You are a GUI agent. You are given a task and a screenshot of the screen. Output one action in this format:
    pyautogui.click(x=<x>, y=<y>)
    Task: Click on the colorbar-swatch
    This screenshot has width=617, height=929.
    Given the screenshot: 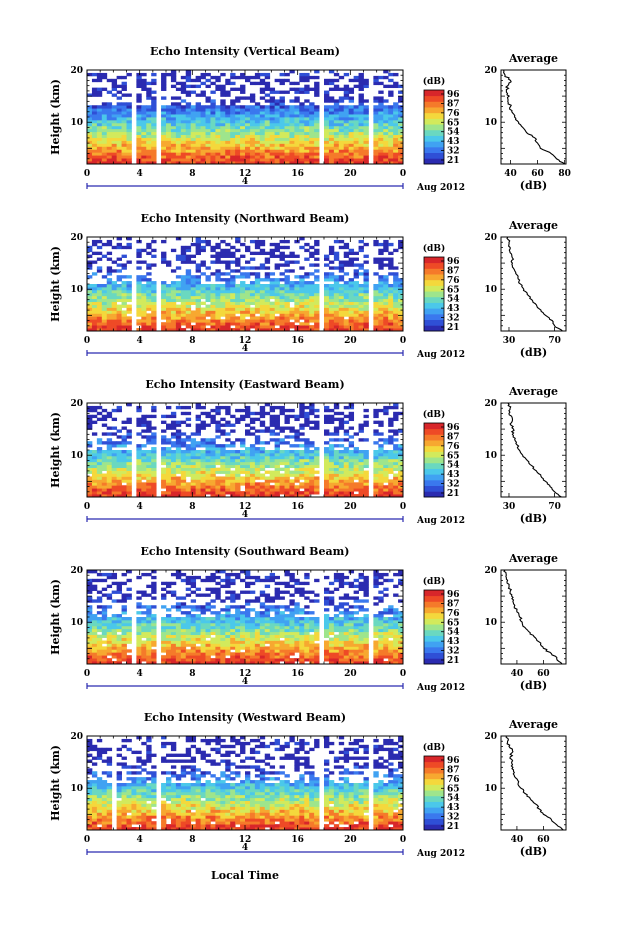 What is the action you would take?
    pyautogui.click(x=434, y=265)
    